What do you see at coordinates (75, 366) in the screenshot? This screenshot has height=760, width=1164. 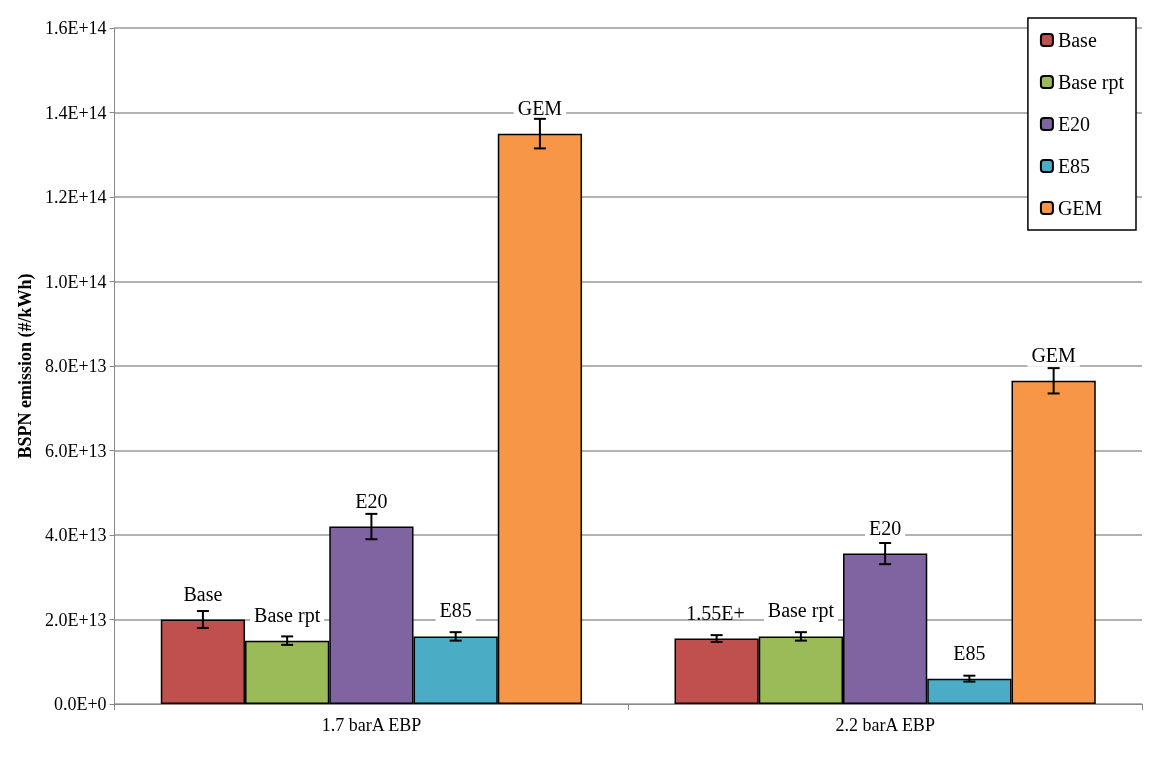 I see `y-tick-label: 8.0E+13` at bounding box center [75, 366].